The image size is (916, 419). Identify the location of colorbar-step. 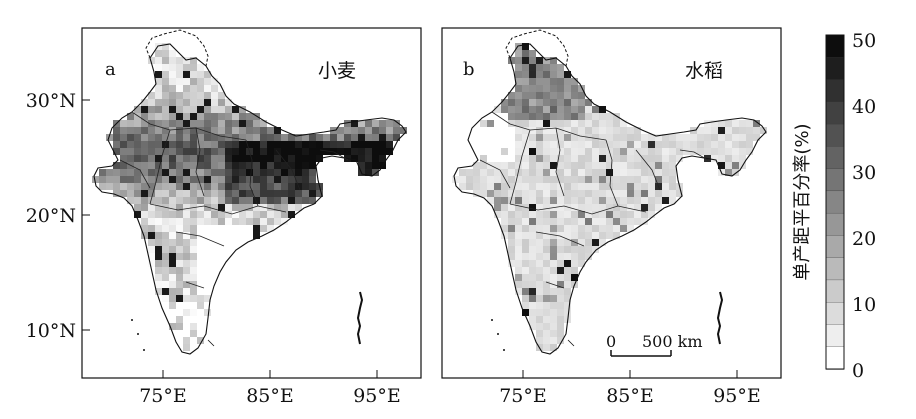
(835, 46).